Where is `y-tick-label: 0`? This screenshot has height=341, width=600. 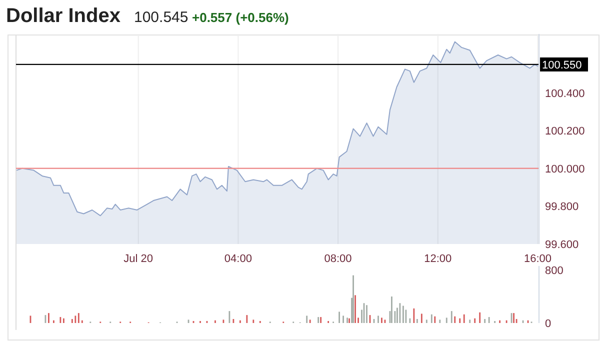 y-tick-label: 0 is located at coordinates (548, 324).